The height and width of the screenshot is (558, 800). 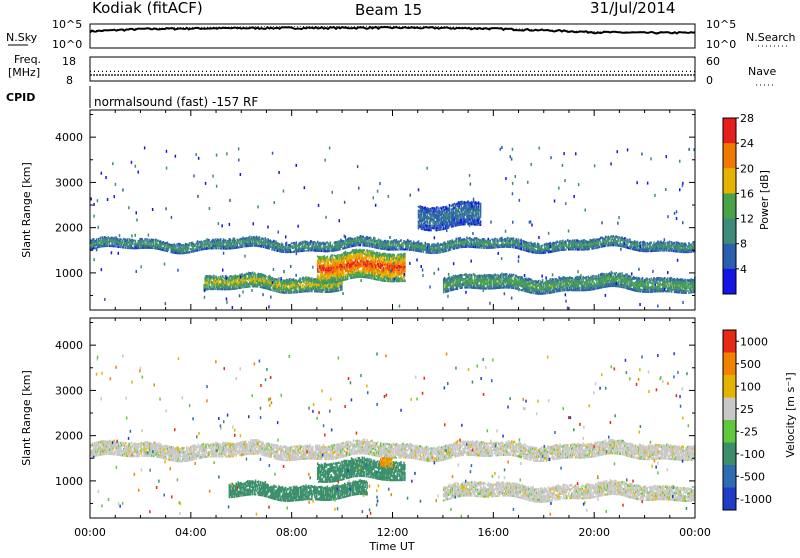 I want to click on counts-tick-high-left: 10^5, so click(x=67, y=24).